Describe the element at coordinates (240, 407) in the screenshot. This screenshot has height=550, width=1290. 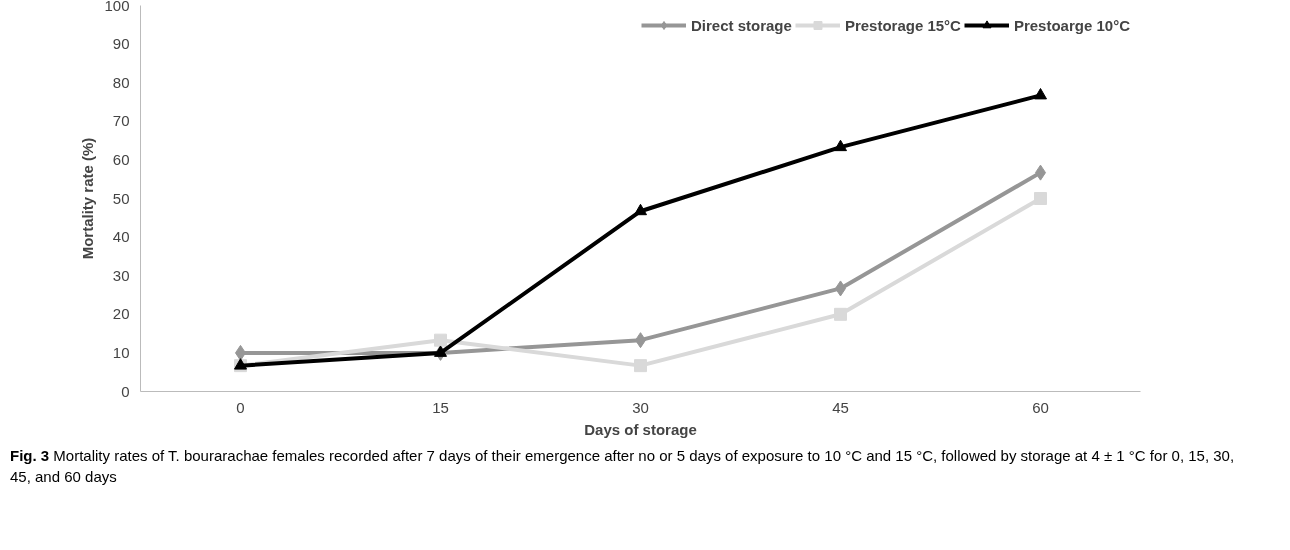
I see `x-tick-label: 0` at that location.